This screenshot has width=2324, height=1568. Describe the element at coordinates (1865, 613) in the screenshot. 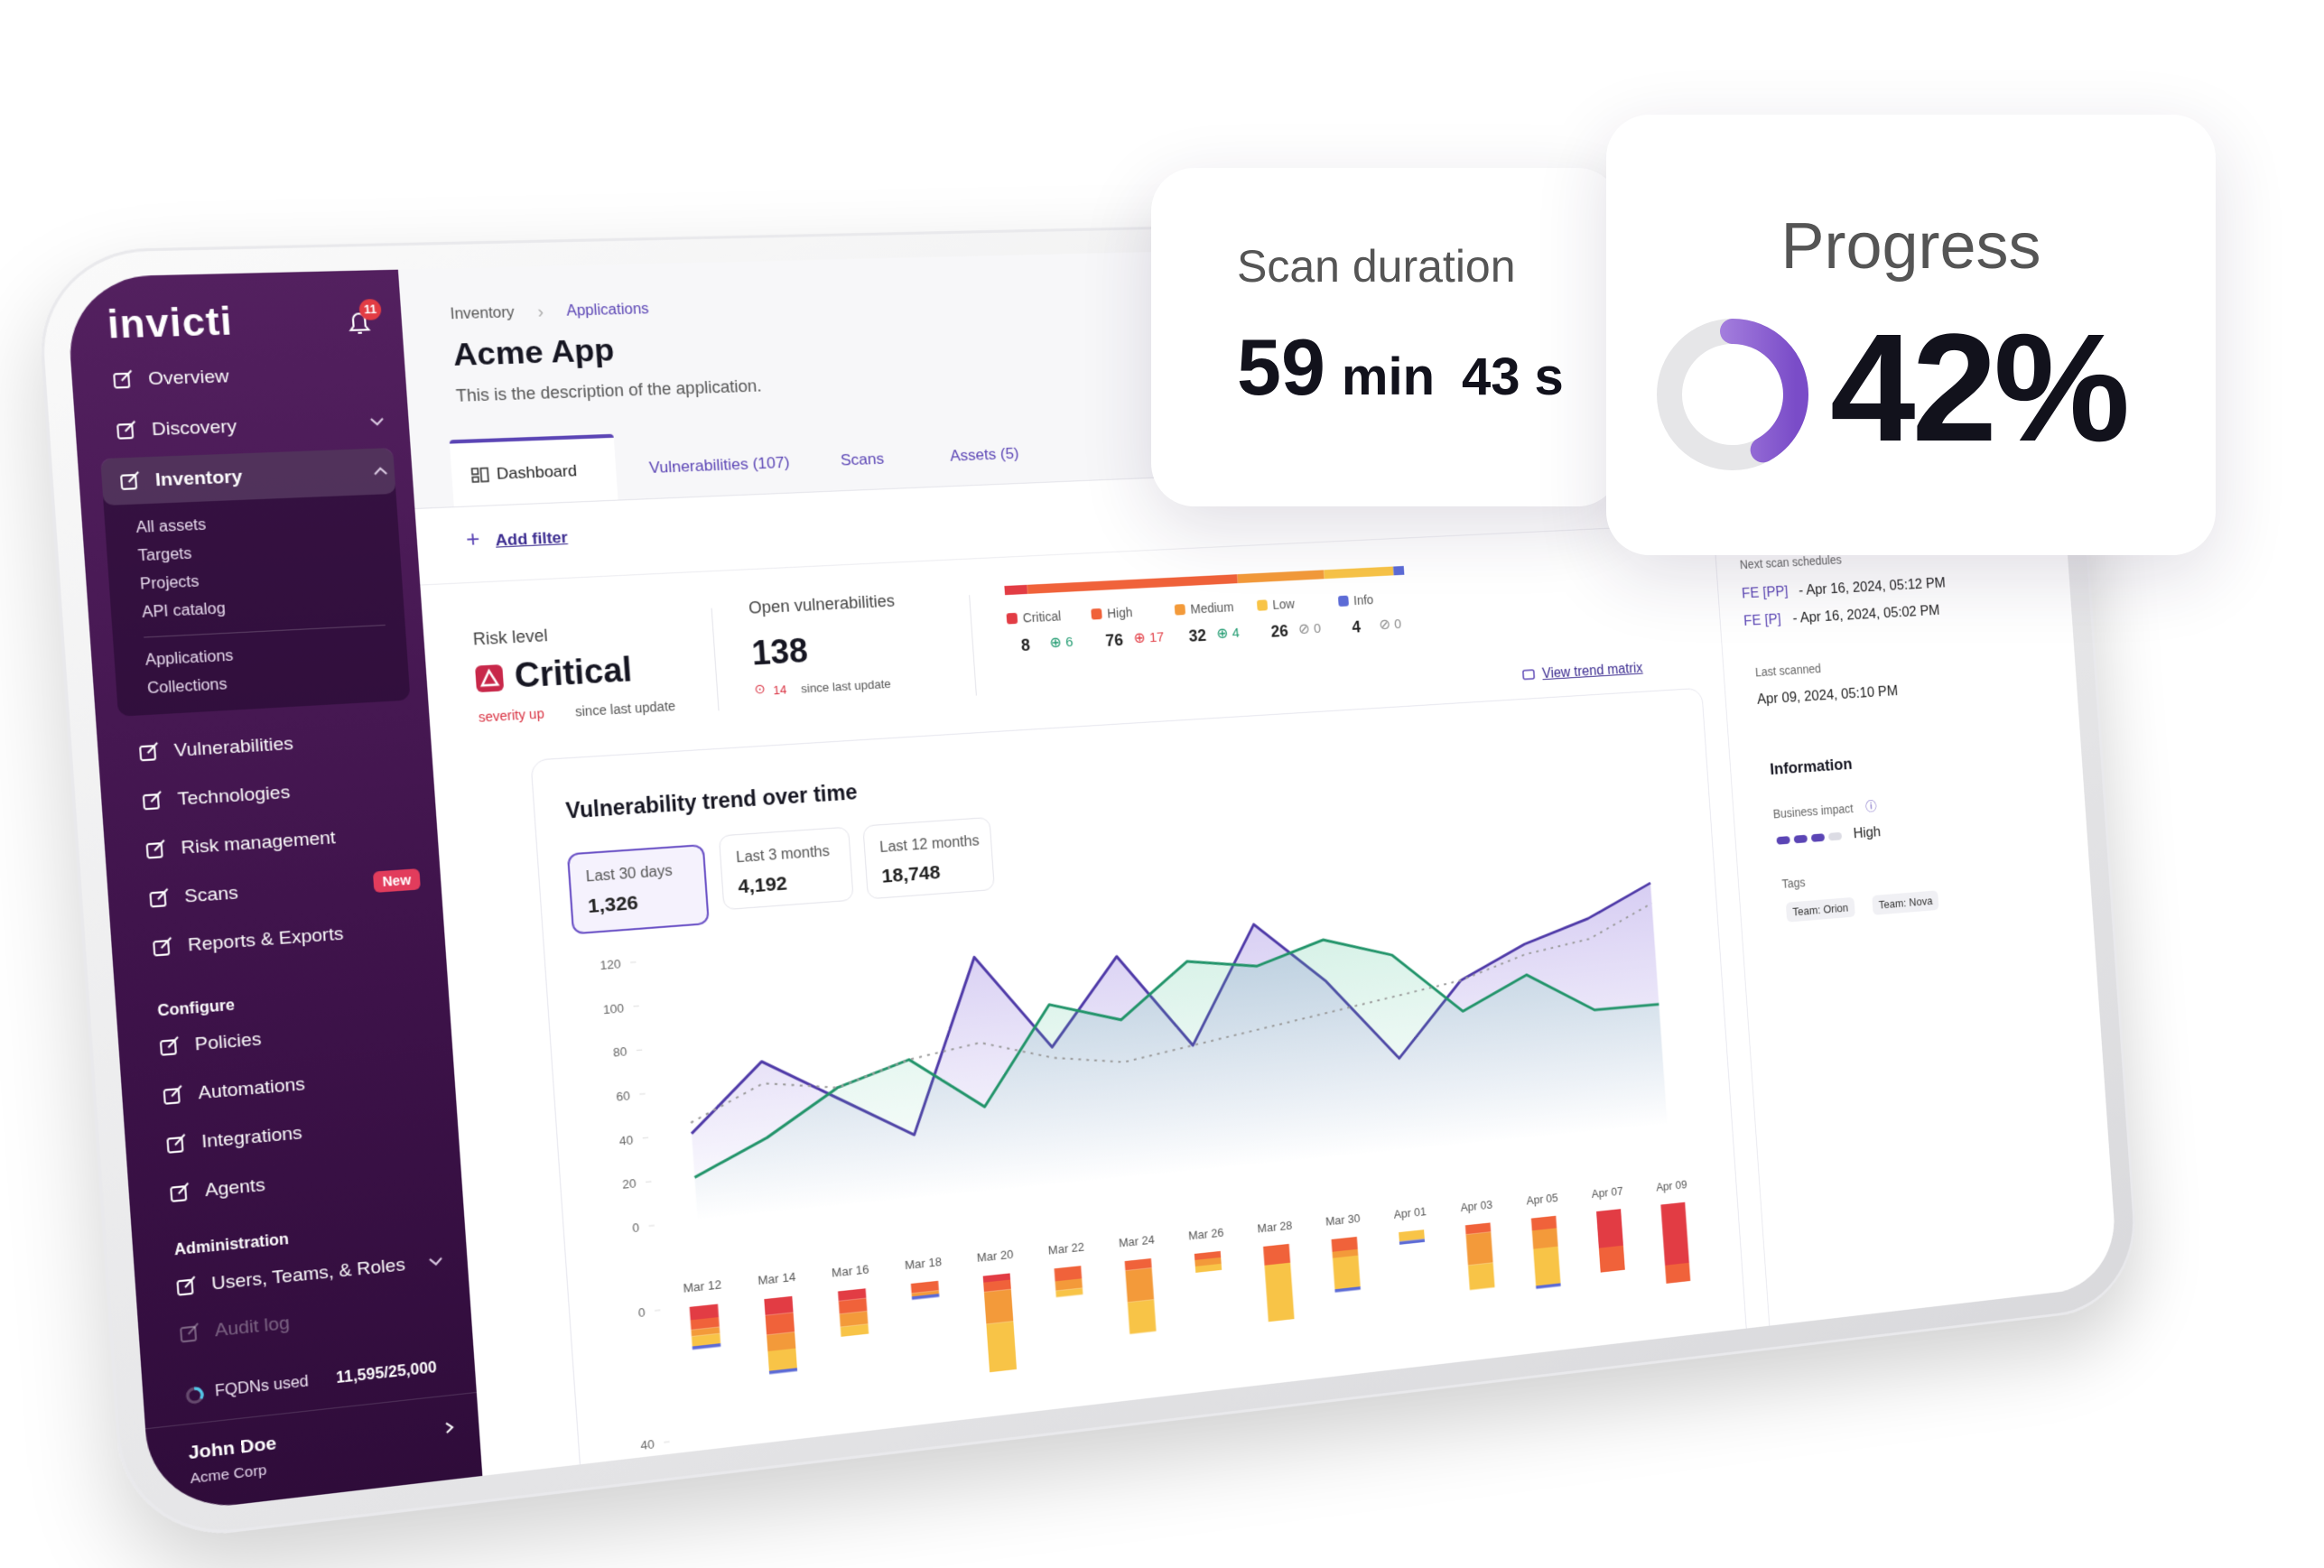

I see `schedule-time: - Apr 16, 2024, 05:02 PM` at that location.